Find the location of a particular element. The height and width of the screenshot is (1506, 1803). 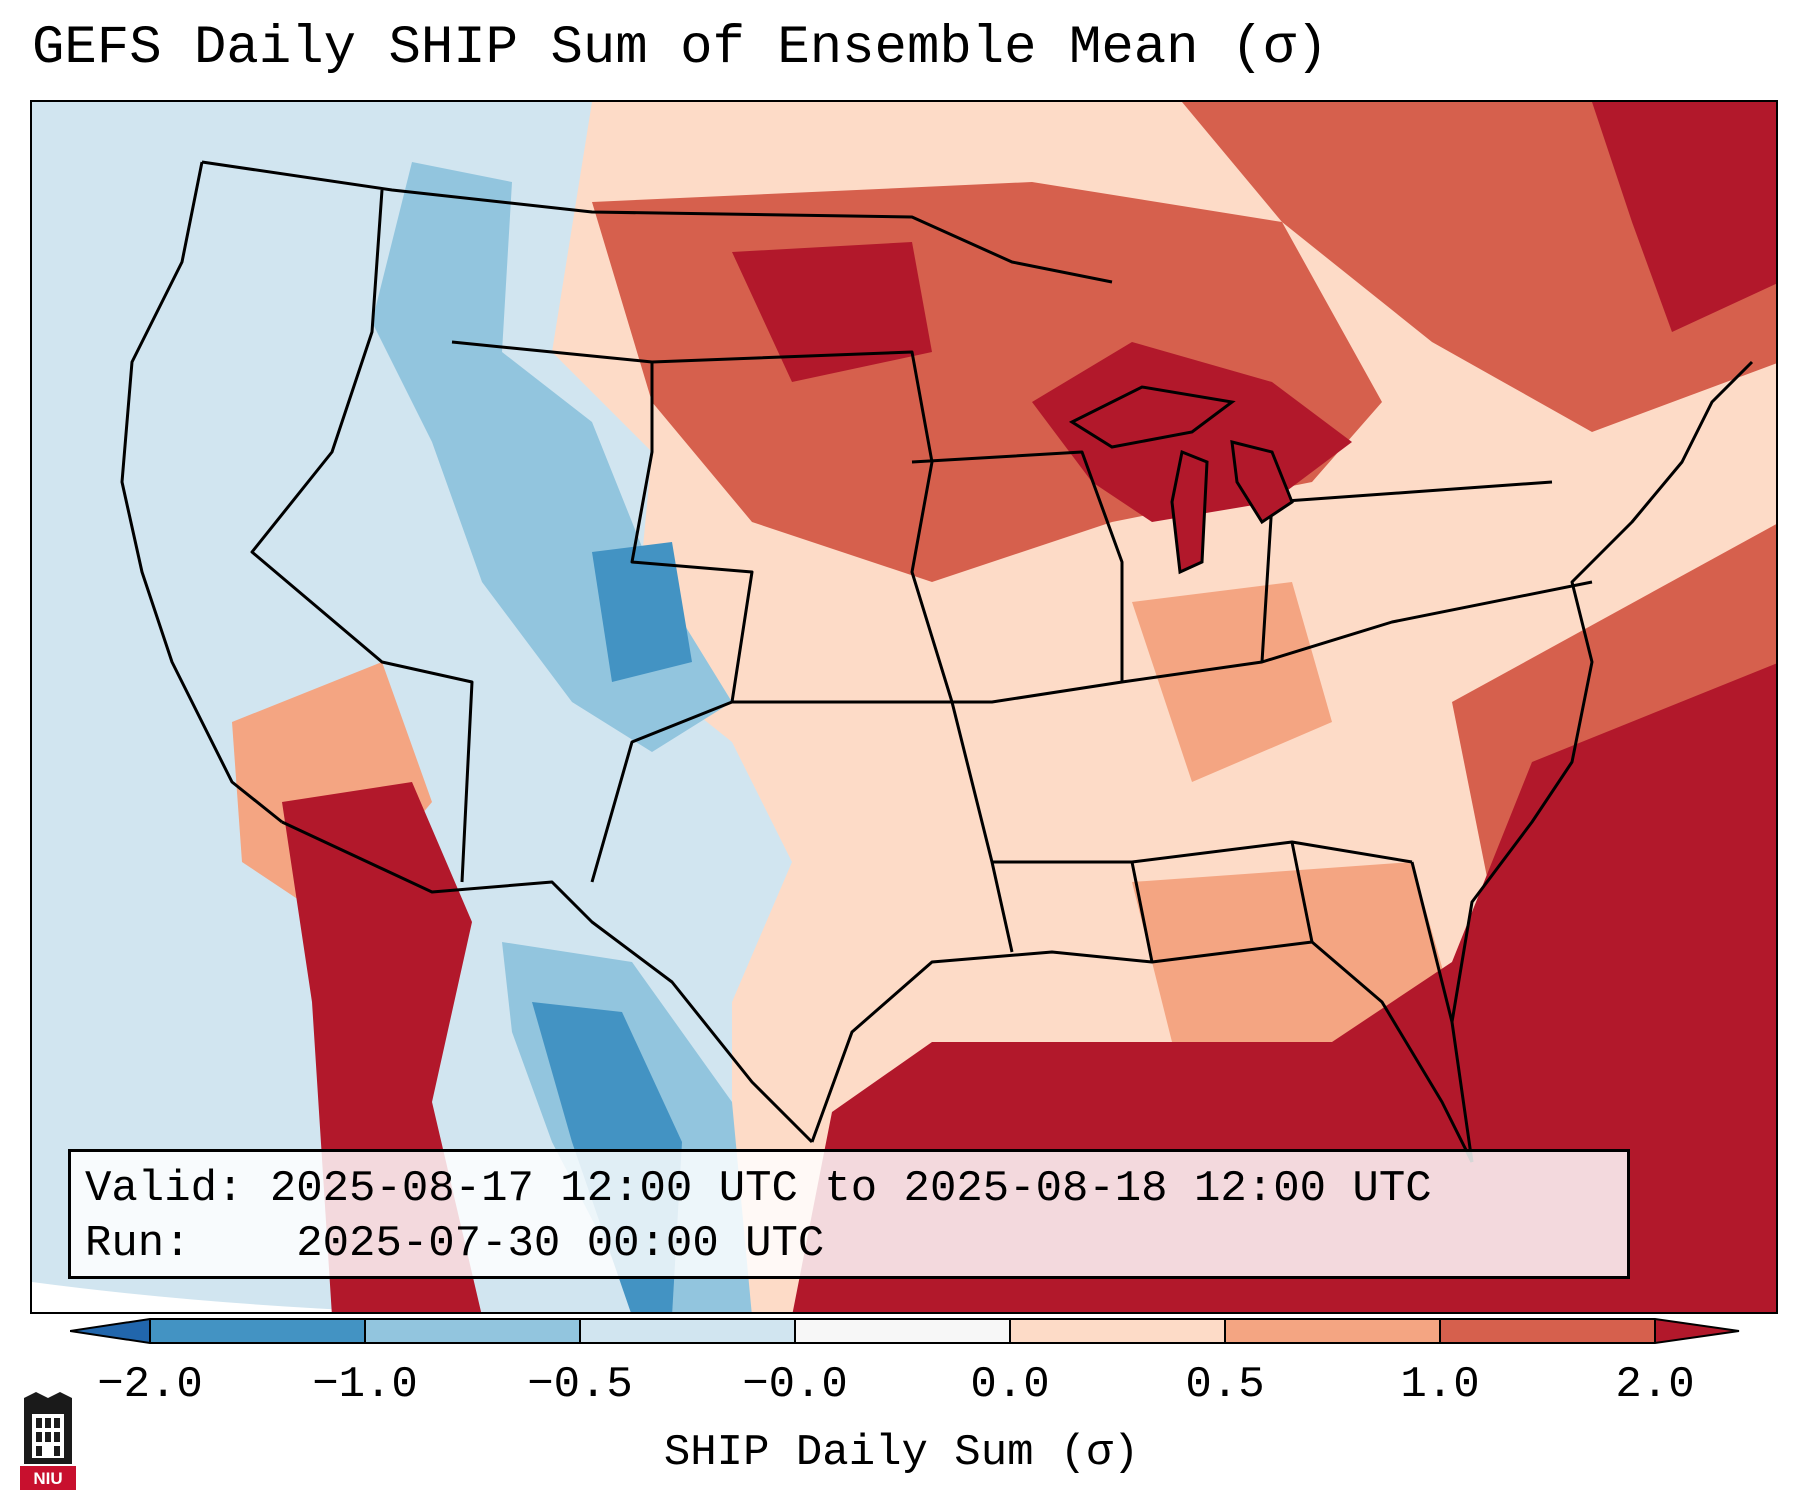

tick-label: −0.0 is located at coordinates (795, 1385).